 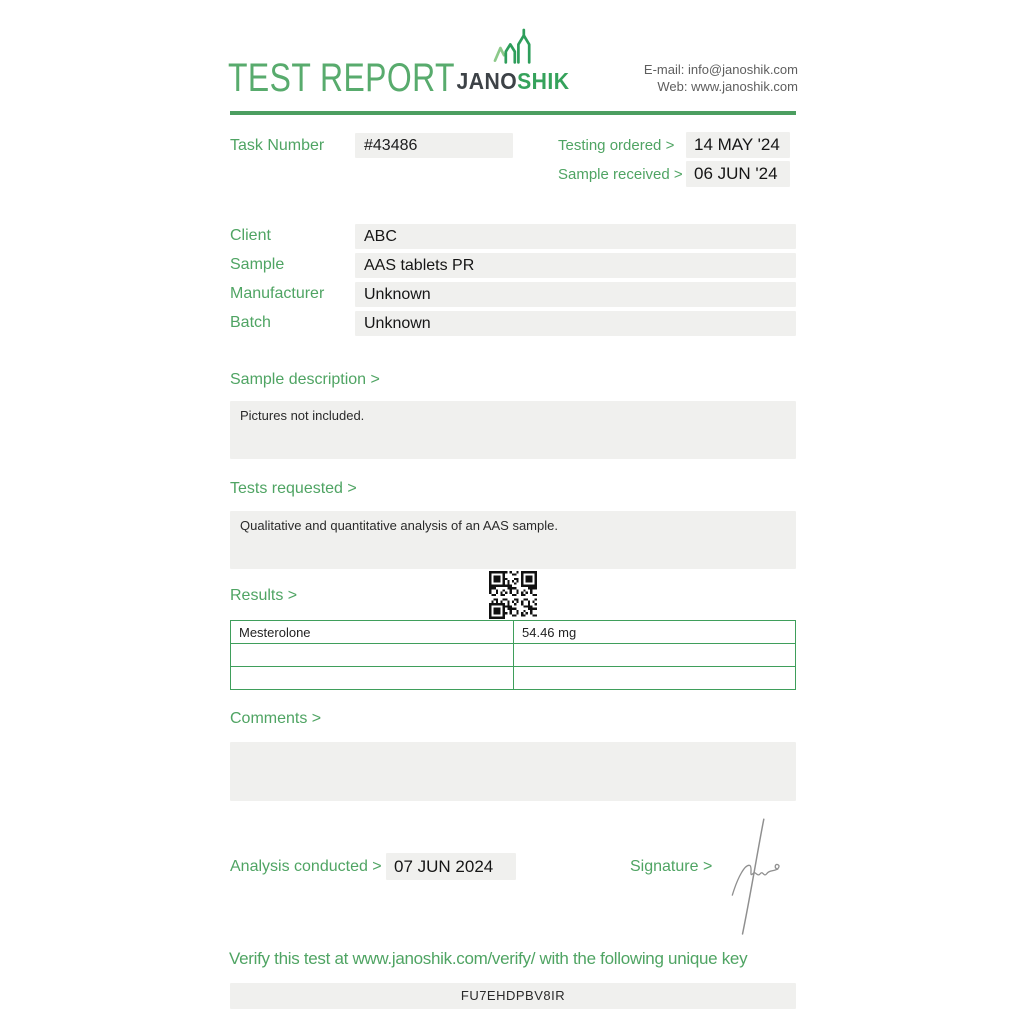 What do you see at coordinates (749, 878) in the screenshot?
I see `handwritten-signature` at bounding box center [749, 878].